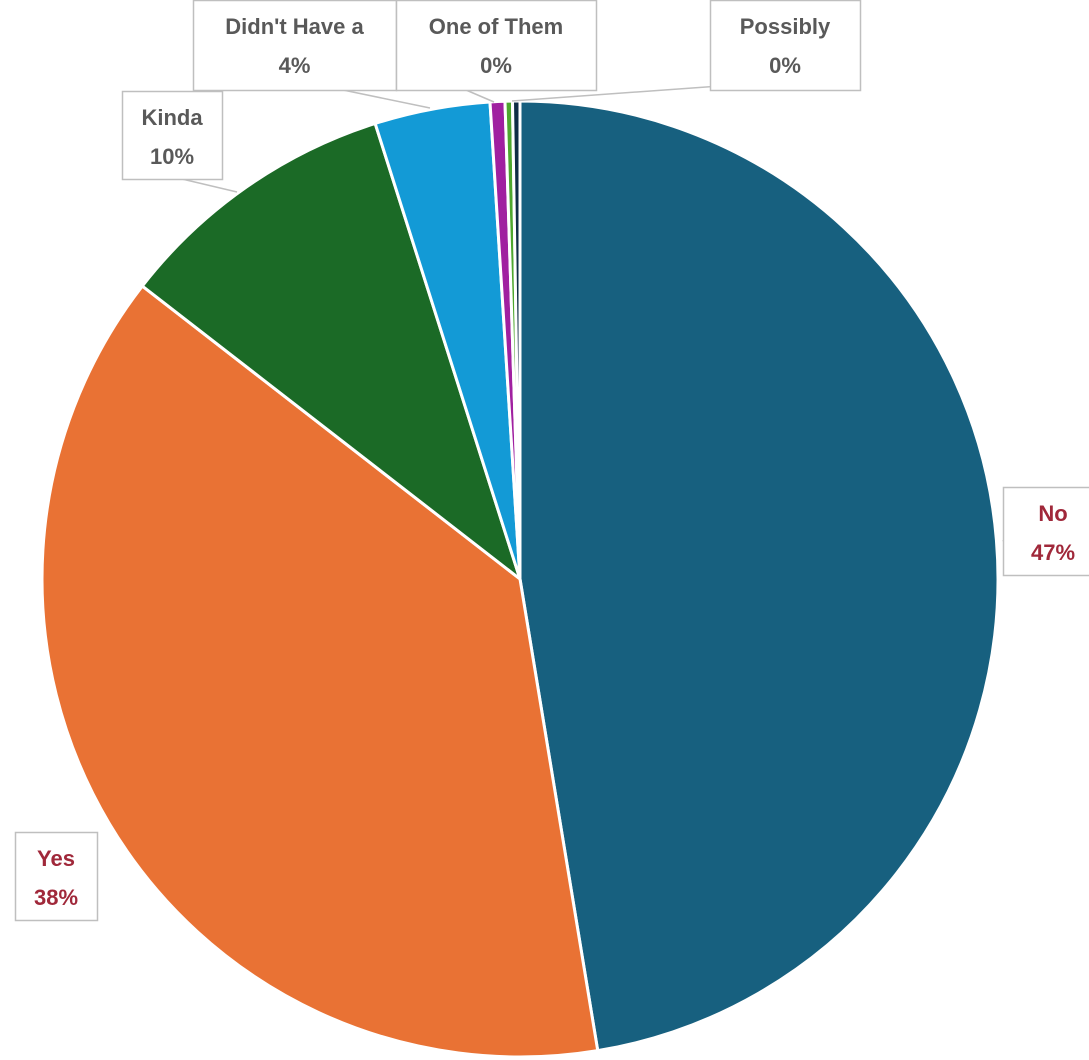  I want to click on data-label-percent-one-of-them: 0%, so click(496, 65).